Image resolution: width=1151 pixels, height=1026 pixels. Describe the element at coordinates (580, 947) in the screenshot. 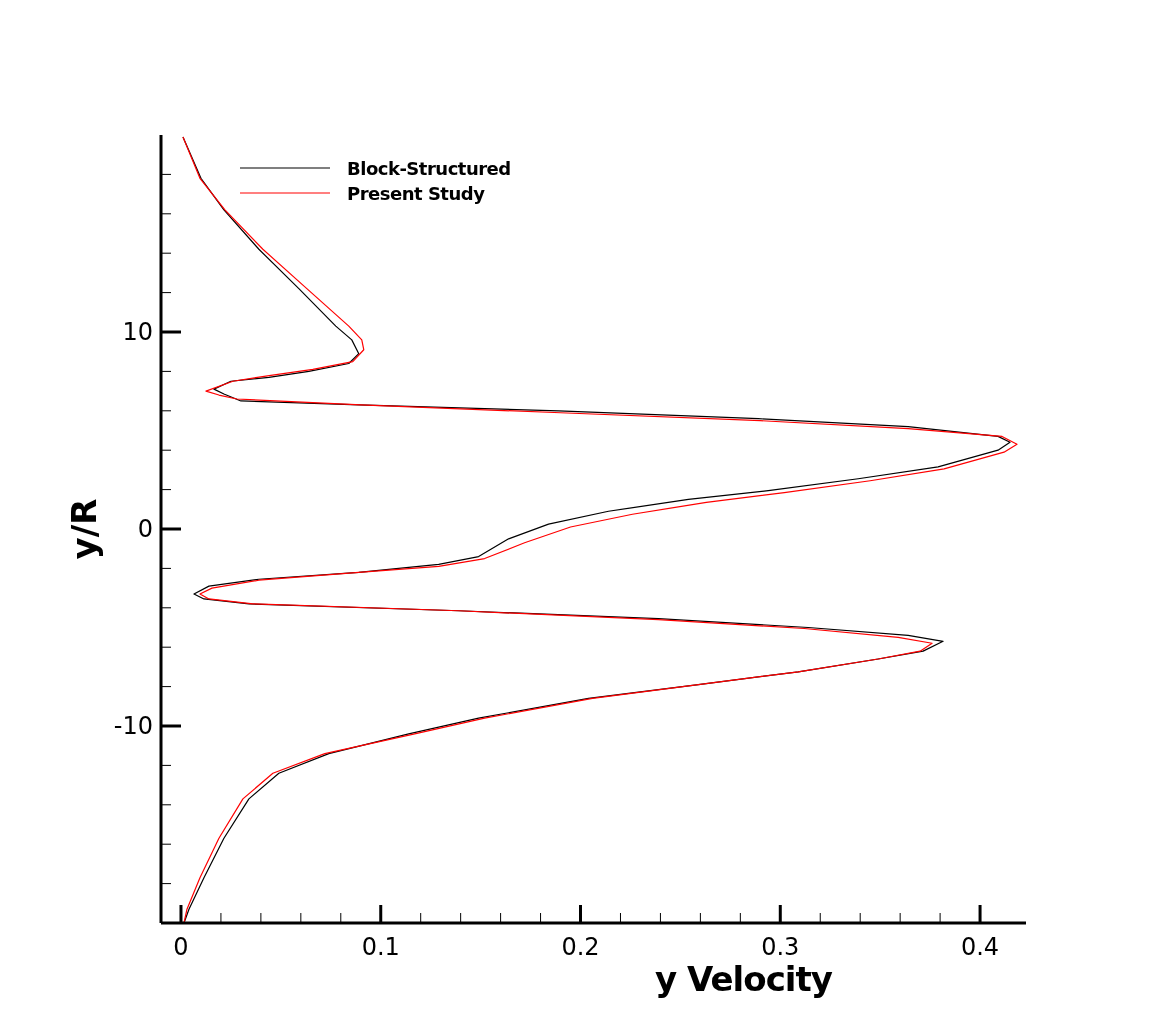

I see `x-tick-label: 0.2` at that location.